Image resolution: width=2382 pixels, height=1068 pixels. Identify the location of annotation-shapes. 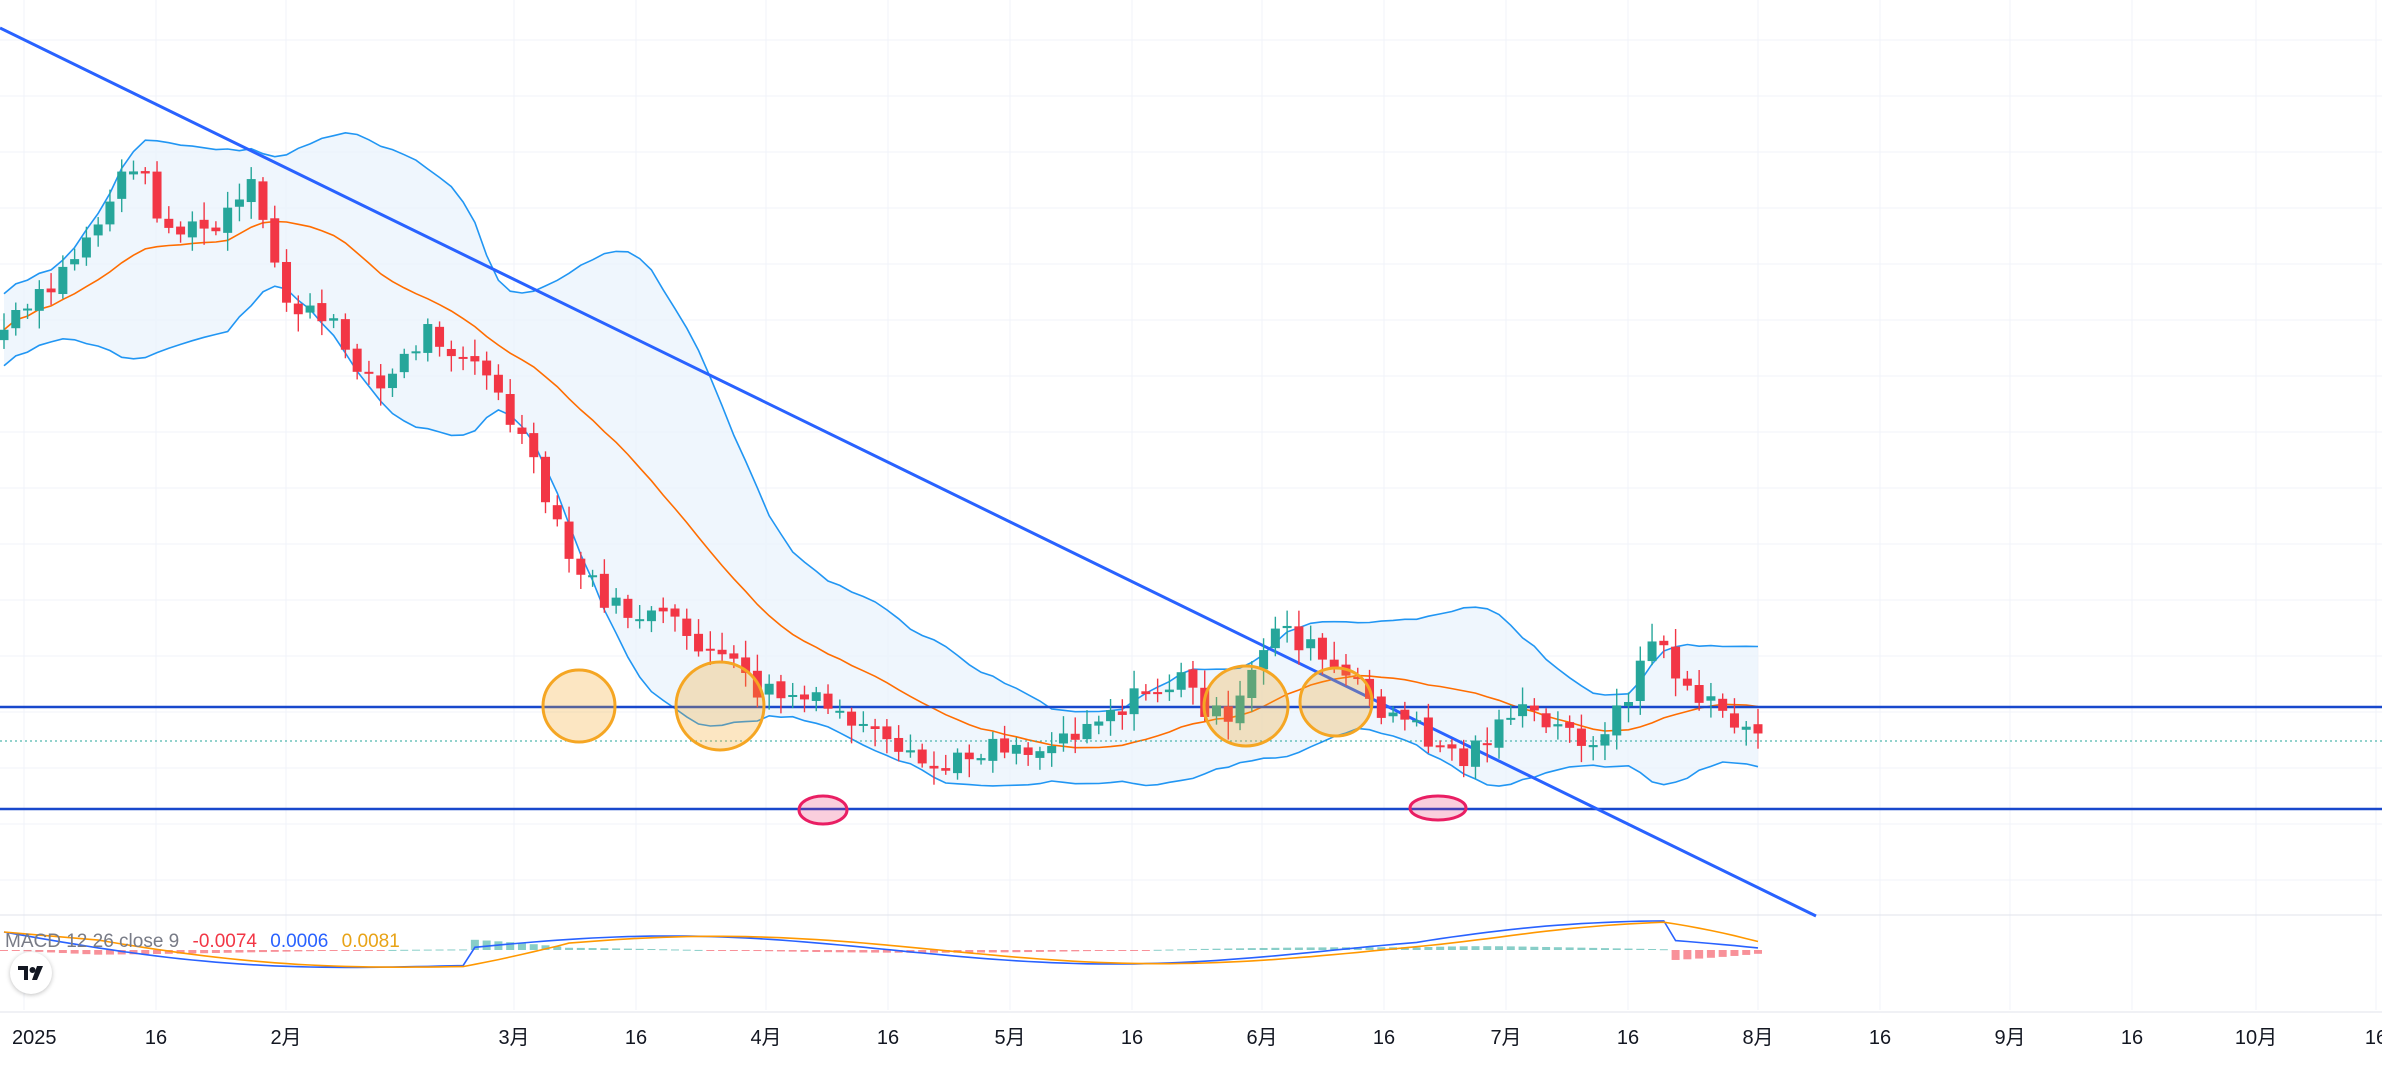
(1004, 743).